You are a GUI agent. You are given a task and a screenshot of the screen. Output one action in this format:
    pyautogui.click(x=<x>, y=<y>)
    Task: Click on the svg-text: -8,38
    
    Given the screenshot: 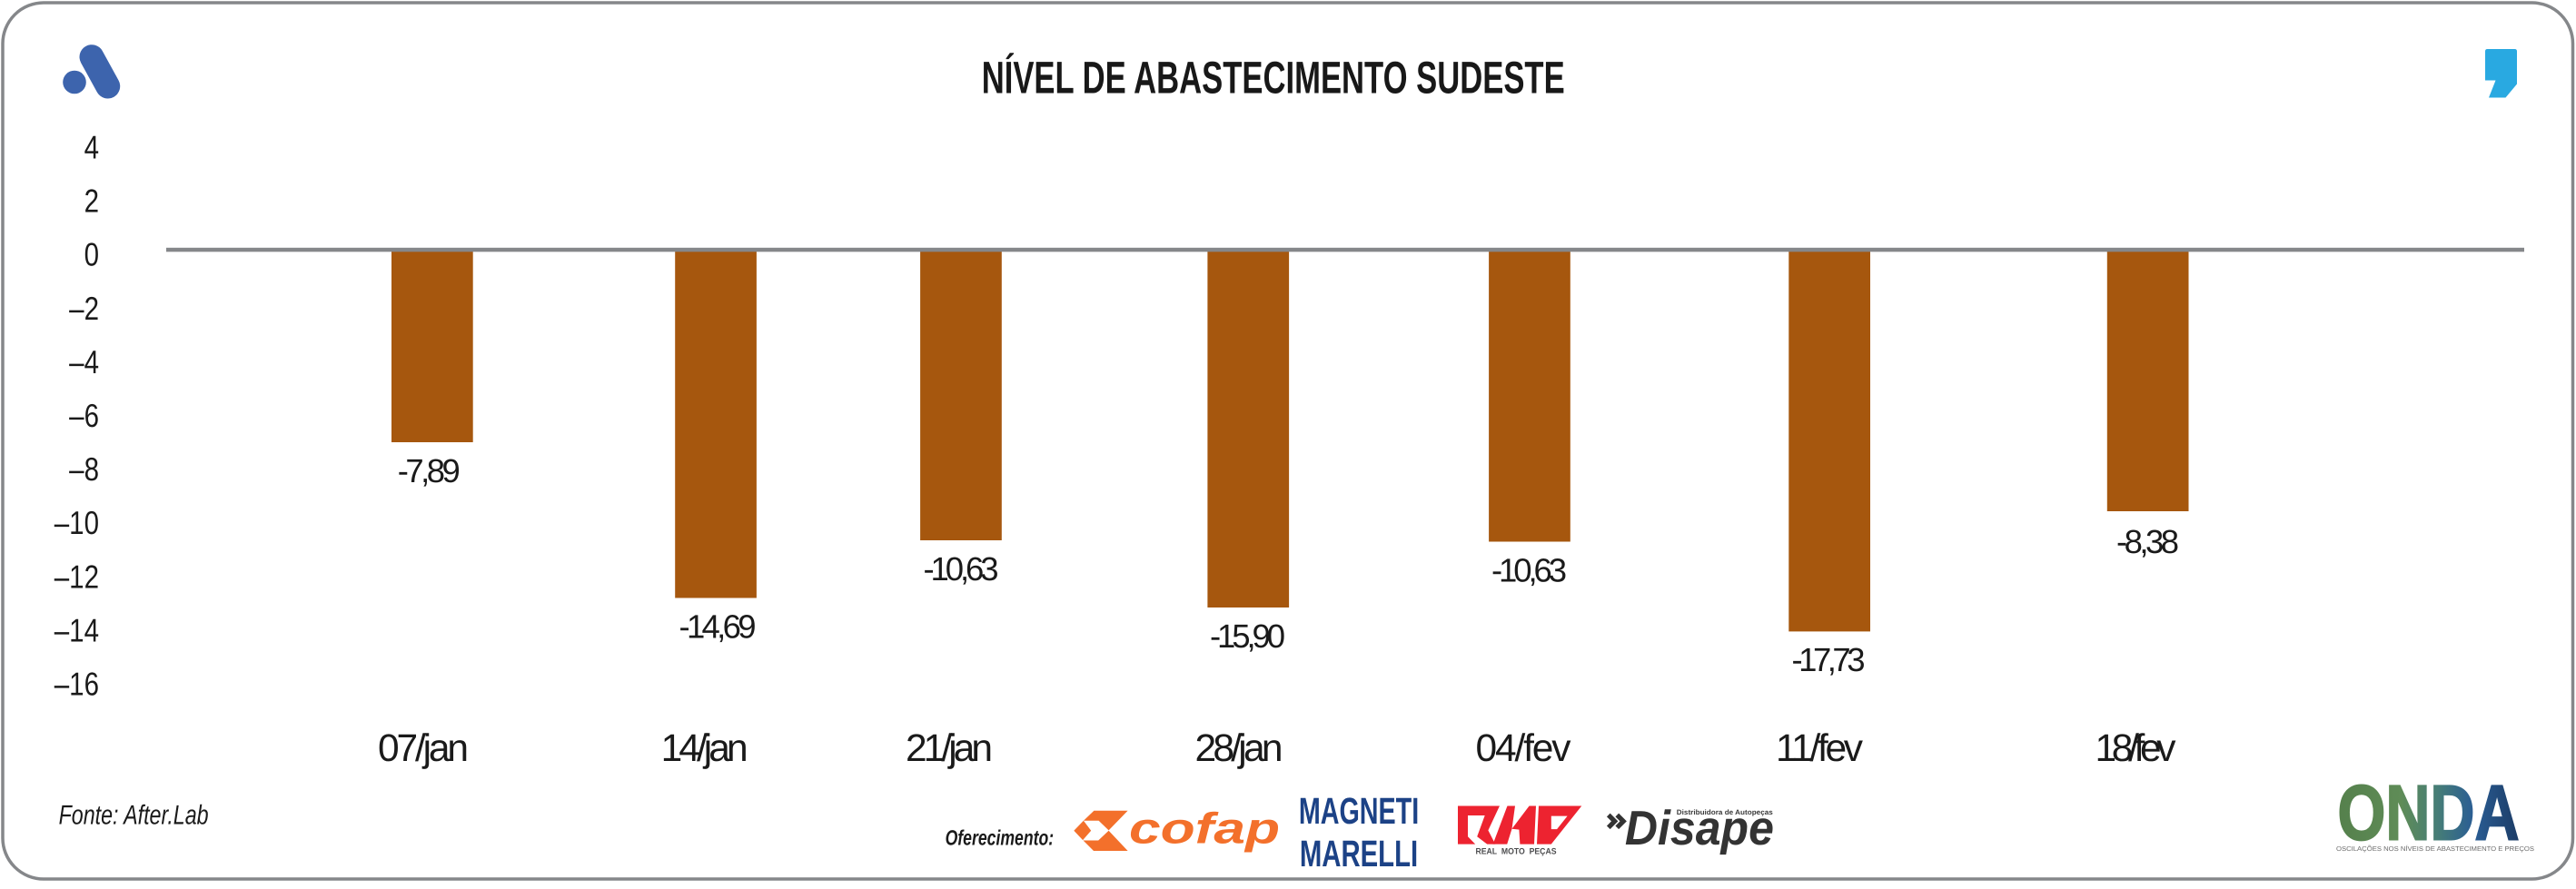 What is the action you would take?
    pyautogui.click(x=2147, y=542)
    